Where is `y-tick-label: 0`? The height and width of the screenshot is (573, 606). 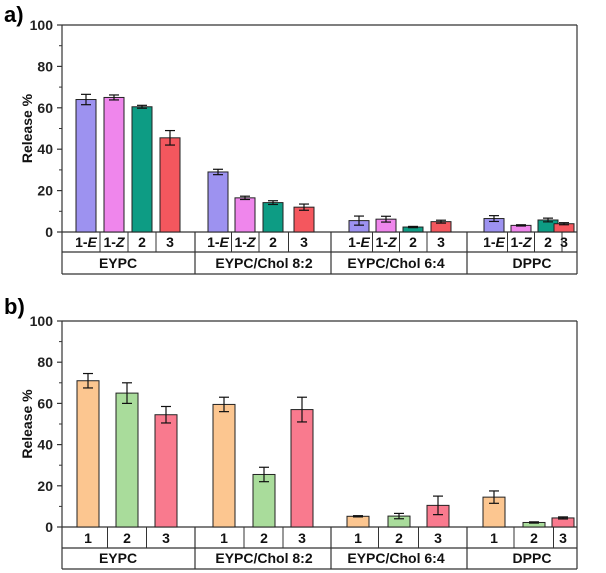 y-tick-label: 0 is located at coordinates (49, 527).